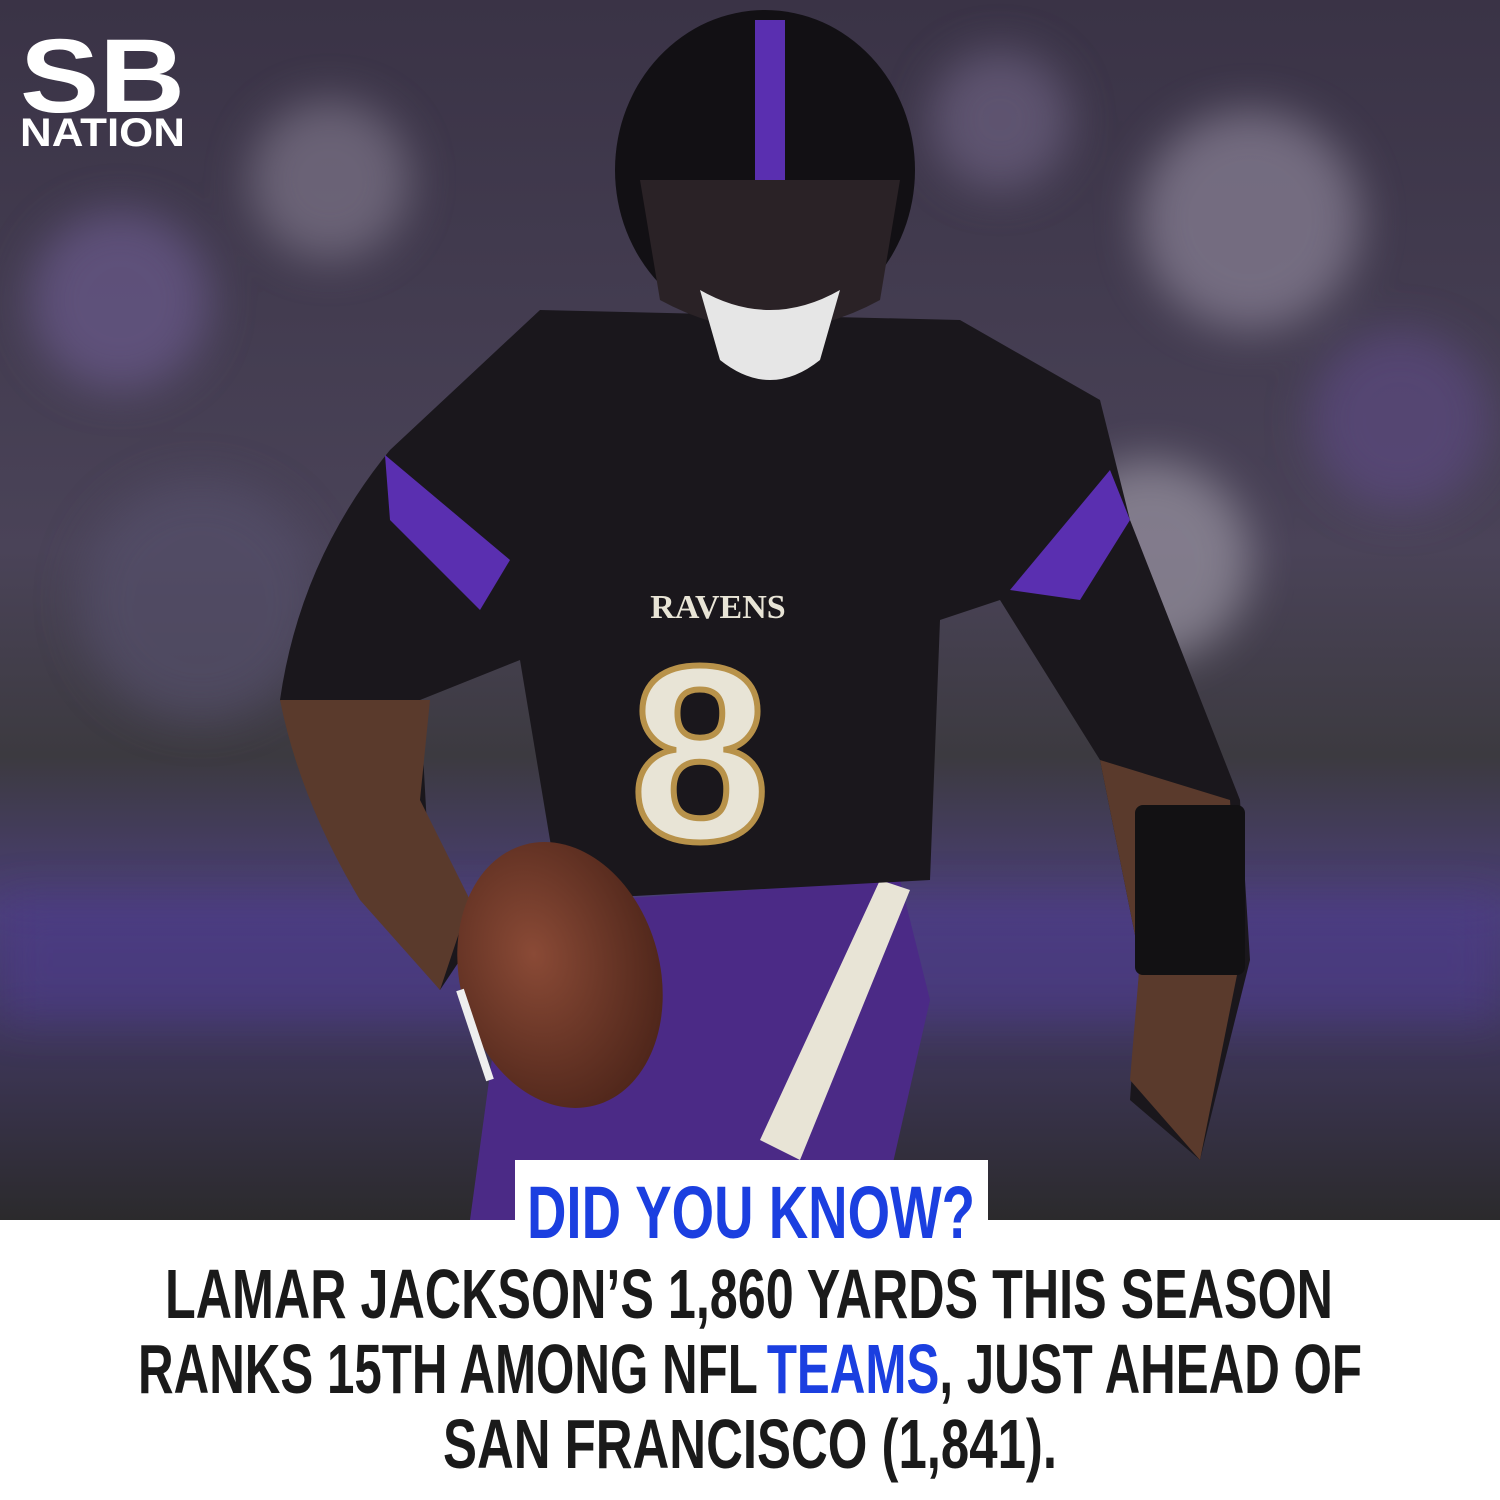 This screenshot has height=1500, width=1500. I want to click on jersey-number: 8, so click(699, 753).